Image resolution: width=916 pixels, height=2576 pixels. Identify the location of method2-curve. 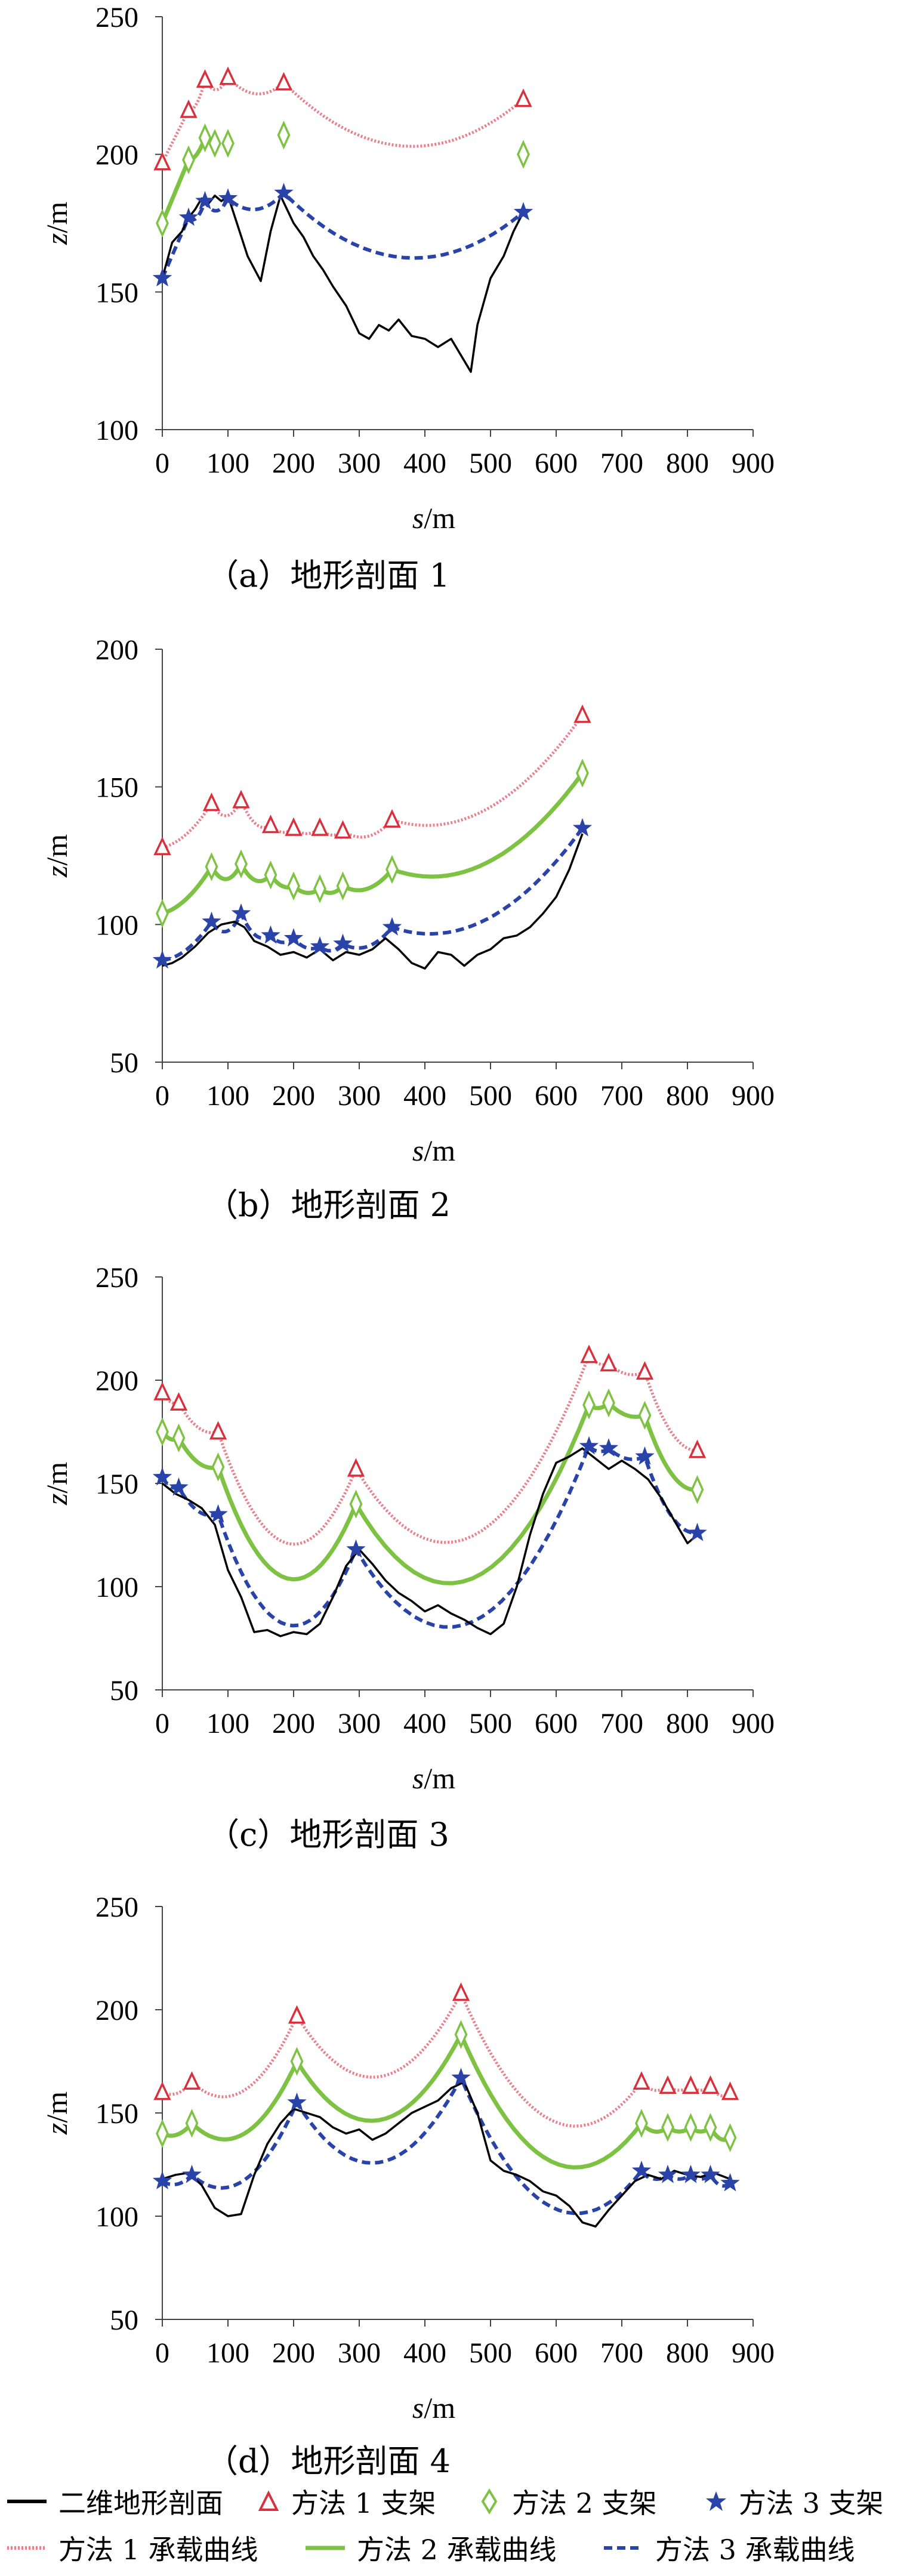
(429, 1492).